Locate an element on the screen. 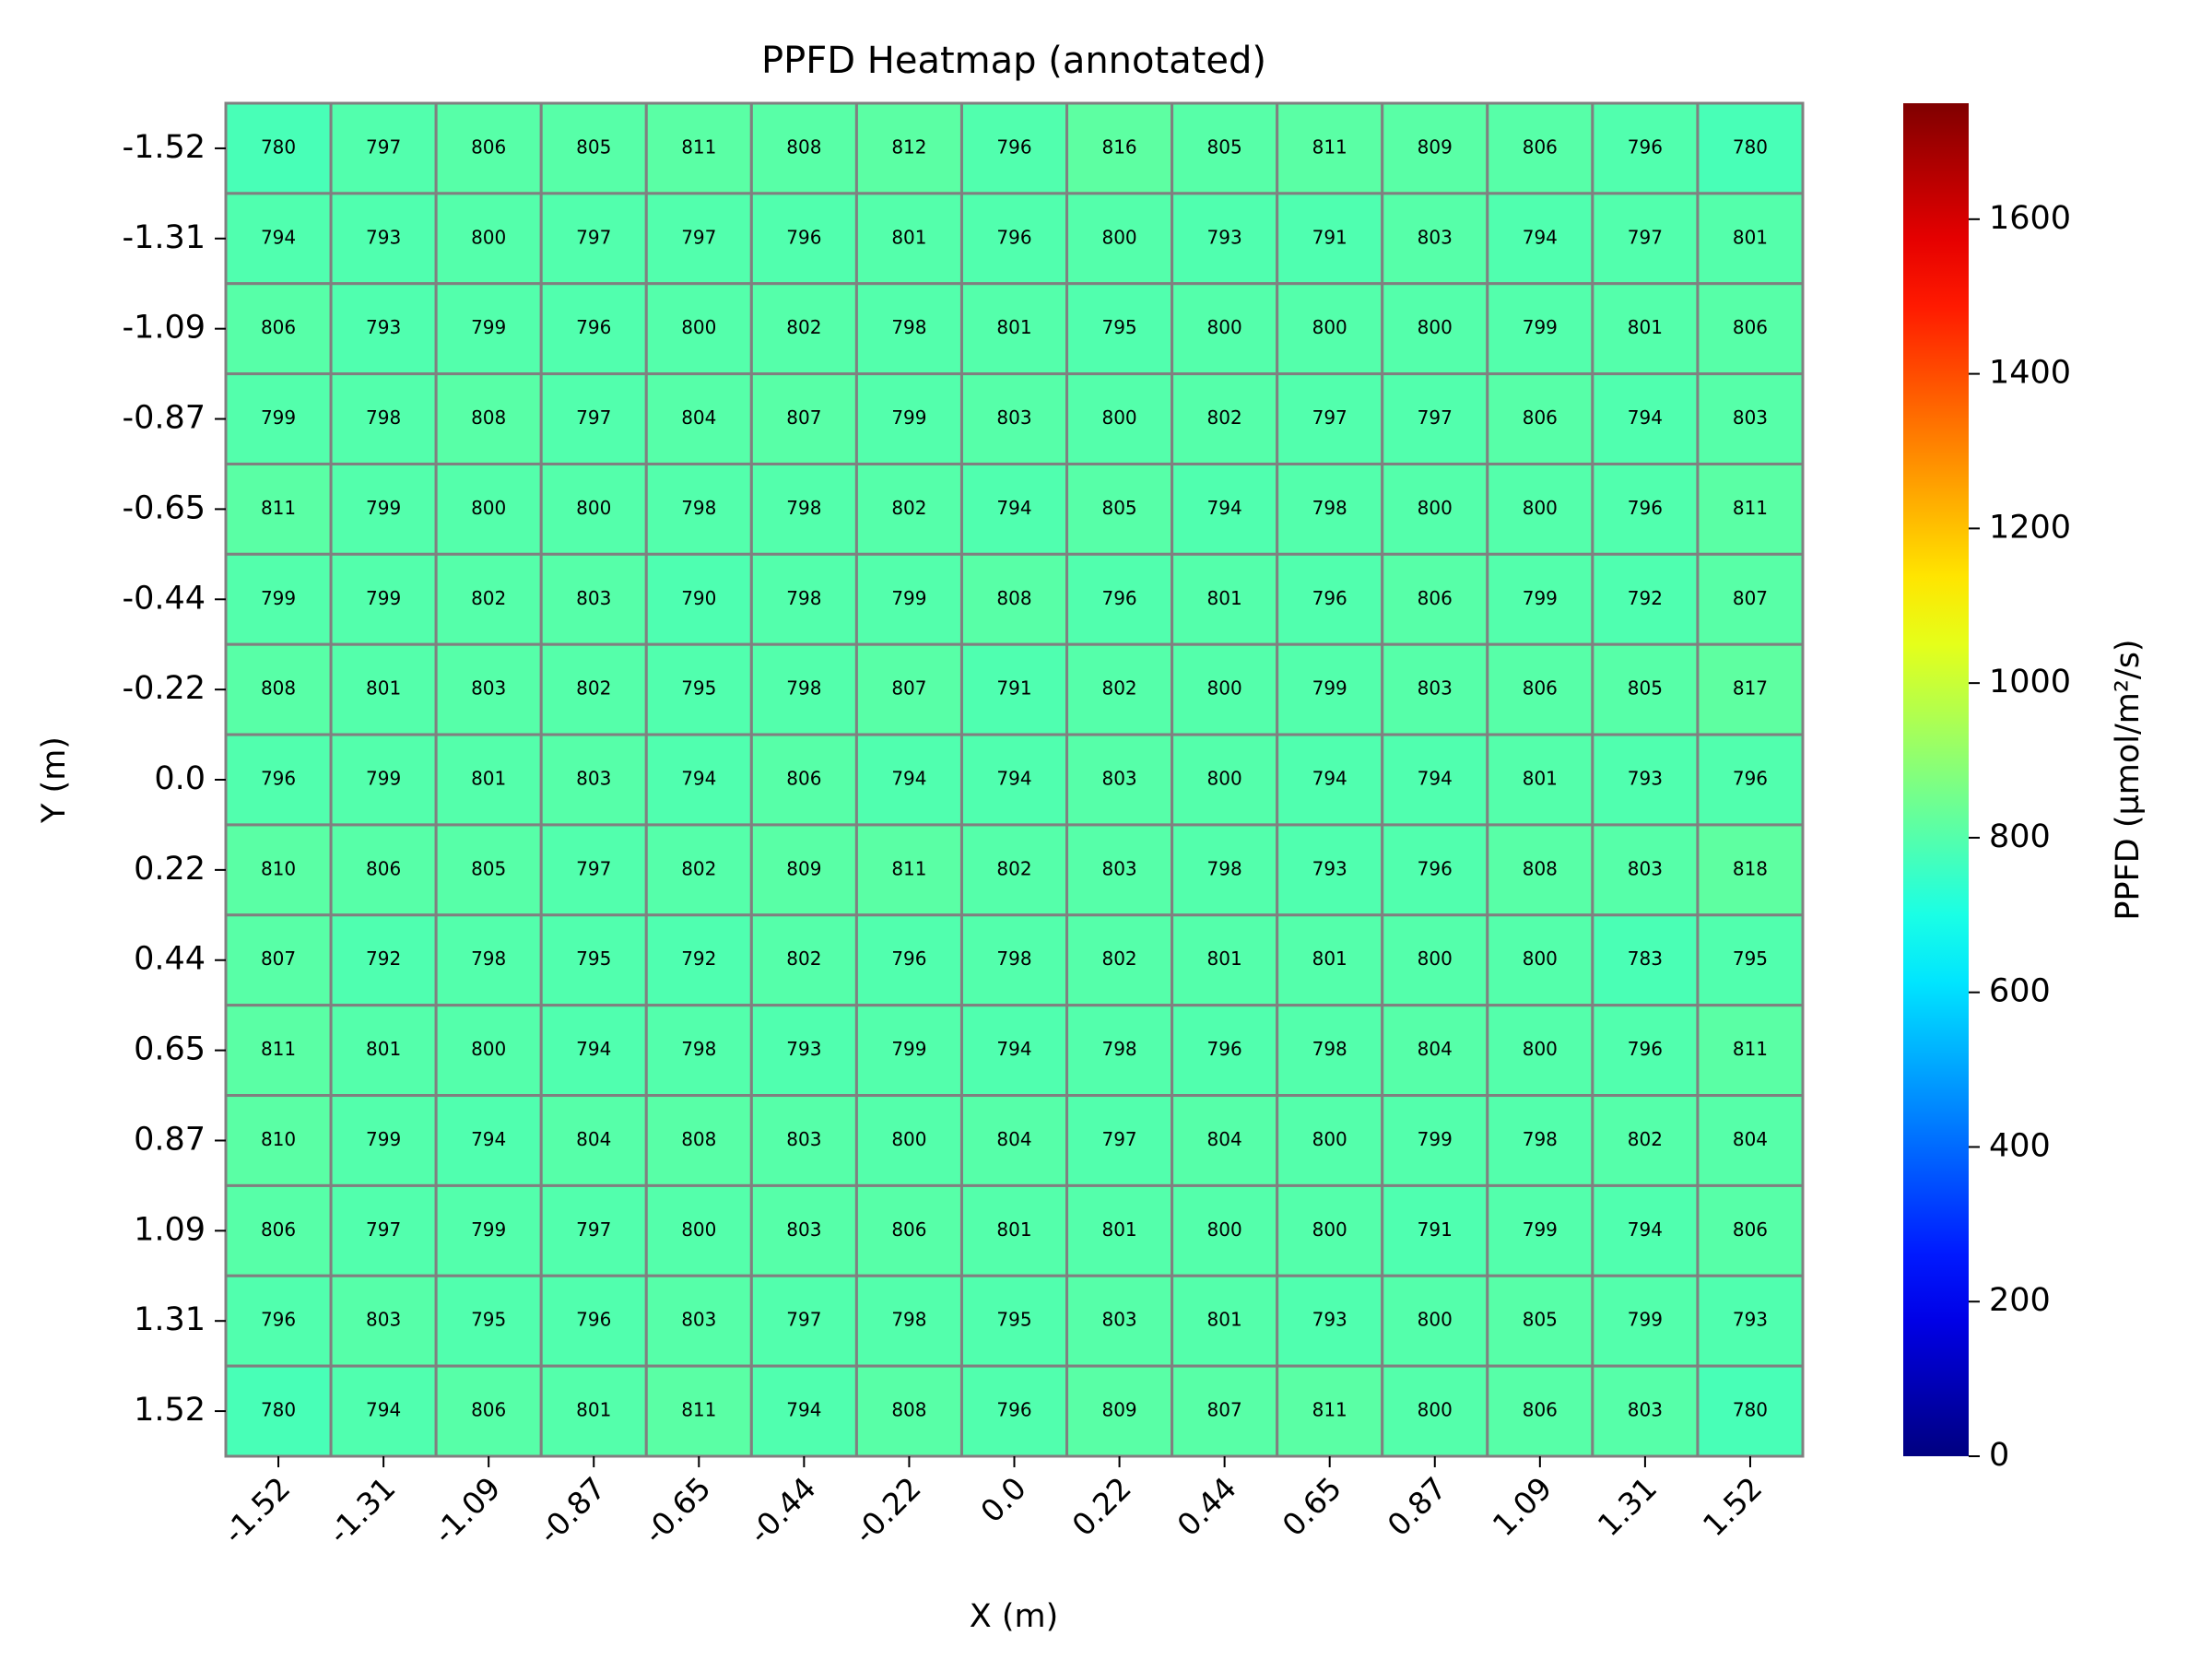 This screenshot has height=1659, width=2212. colorbar-tick-label: 200 is located at coordinates (2020, 1300).